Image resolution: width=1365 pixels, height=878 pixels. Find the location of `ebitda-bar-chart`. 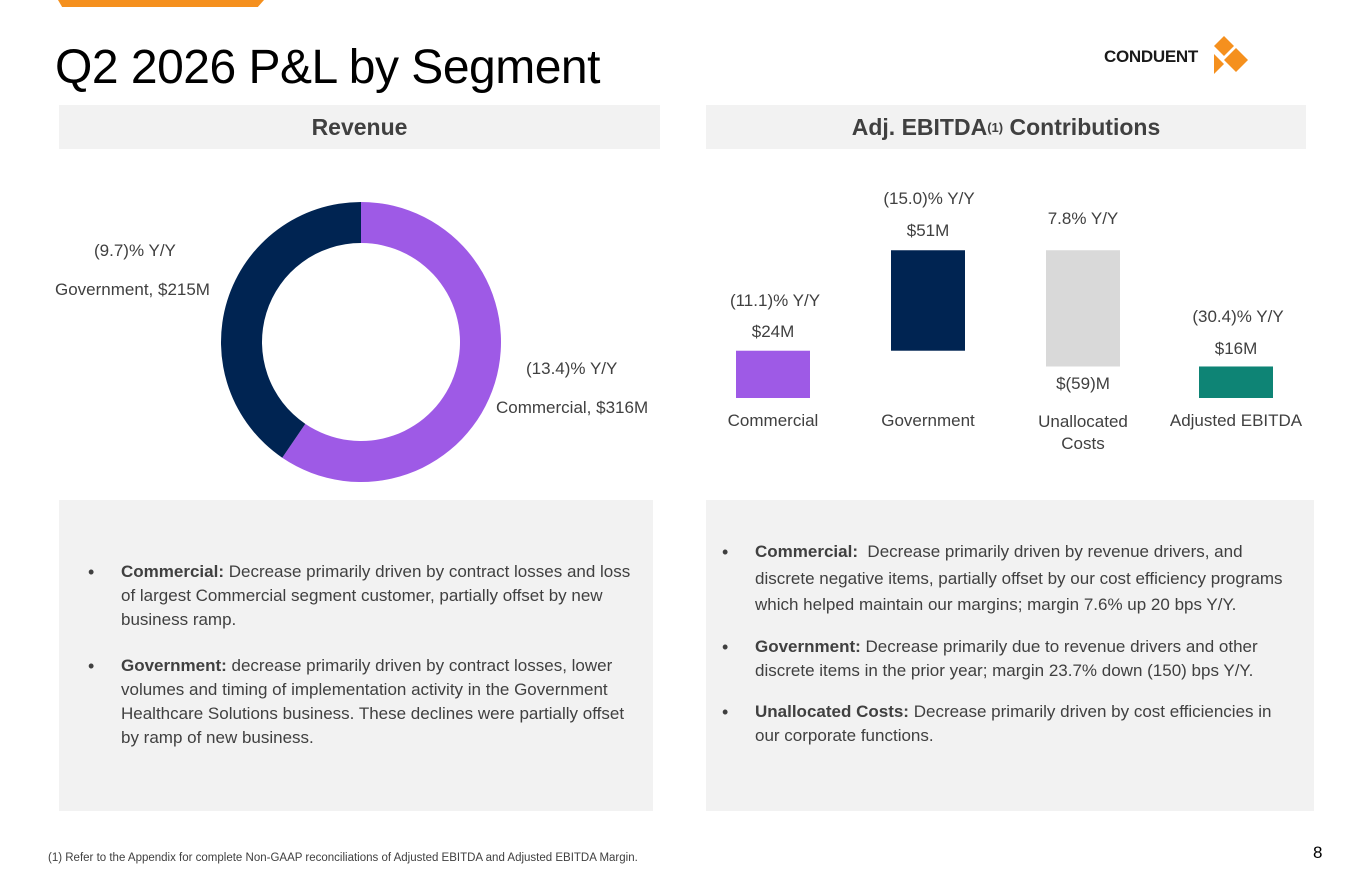

ebitda-bar-chart is located at coordinates (1004, 324).